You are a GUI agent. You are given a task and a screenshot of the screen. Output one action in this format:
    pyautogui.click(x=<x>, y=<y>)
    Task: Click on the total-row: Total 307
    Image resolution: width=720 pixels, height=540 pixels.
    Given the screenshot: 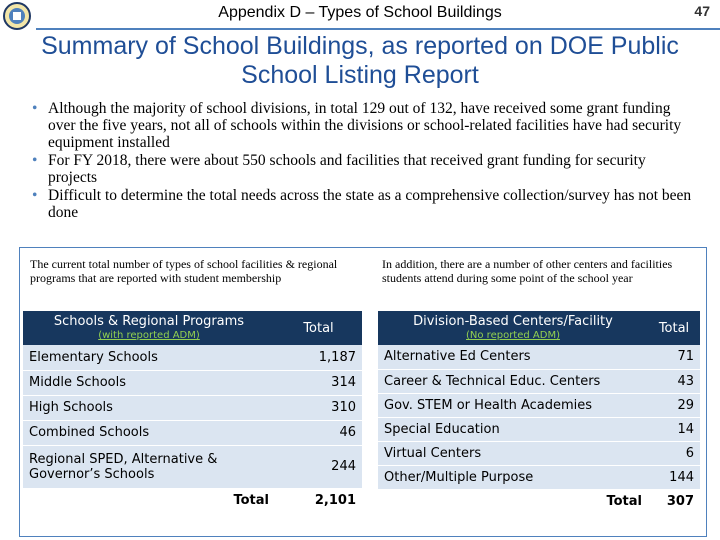 What is the action you would take?
    pyautogui.click(x=539, y=501)
    